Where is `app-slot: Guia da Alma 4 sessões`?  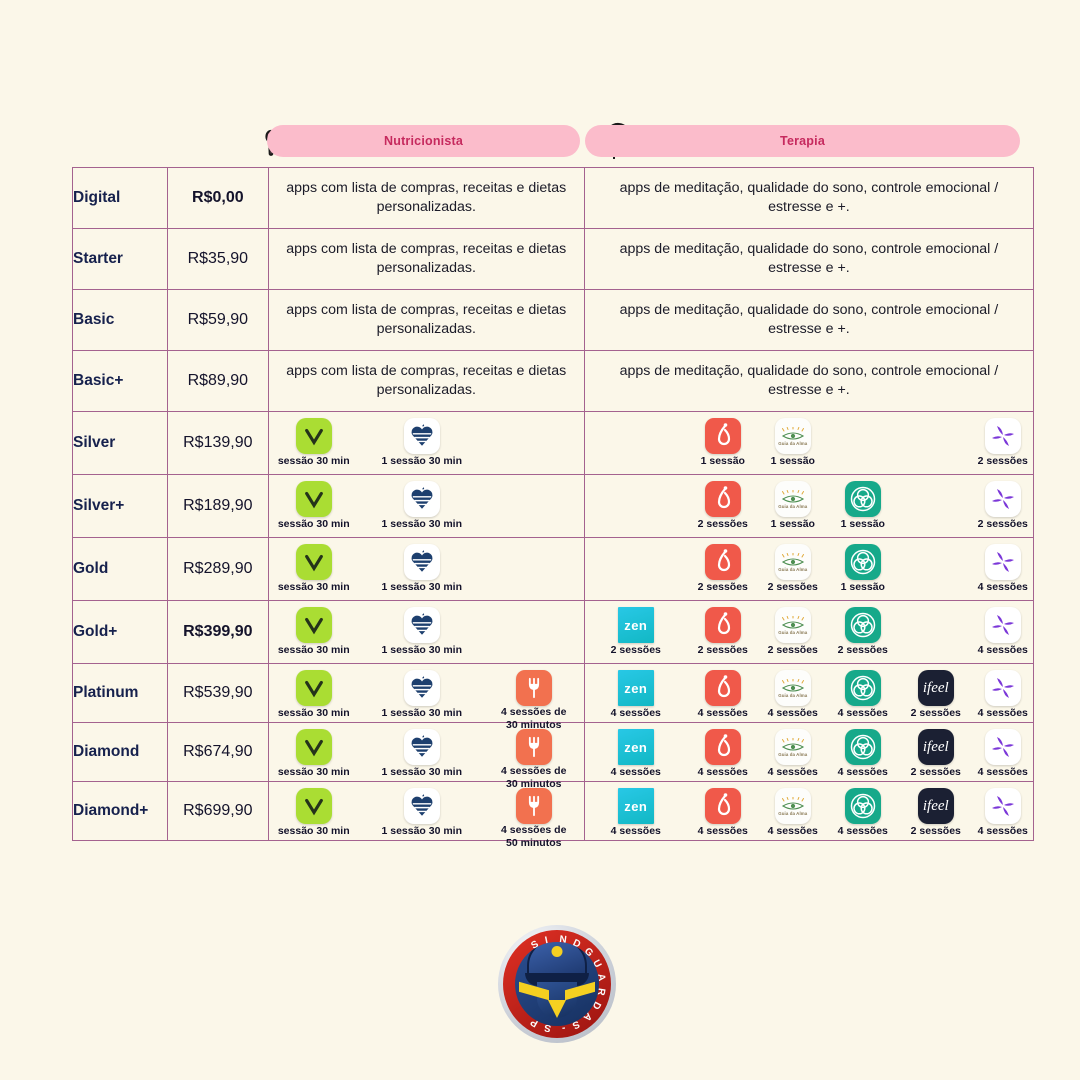 app-slot: Guia da Alma 4 sessões is located at coordinates (793, 753).